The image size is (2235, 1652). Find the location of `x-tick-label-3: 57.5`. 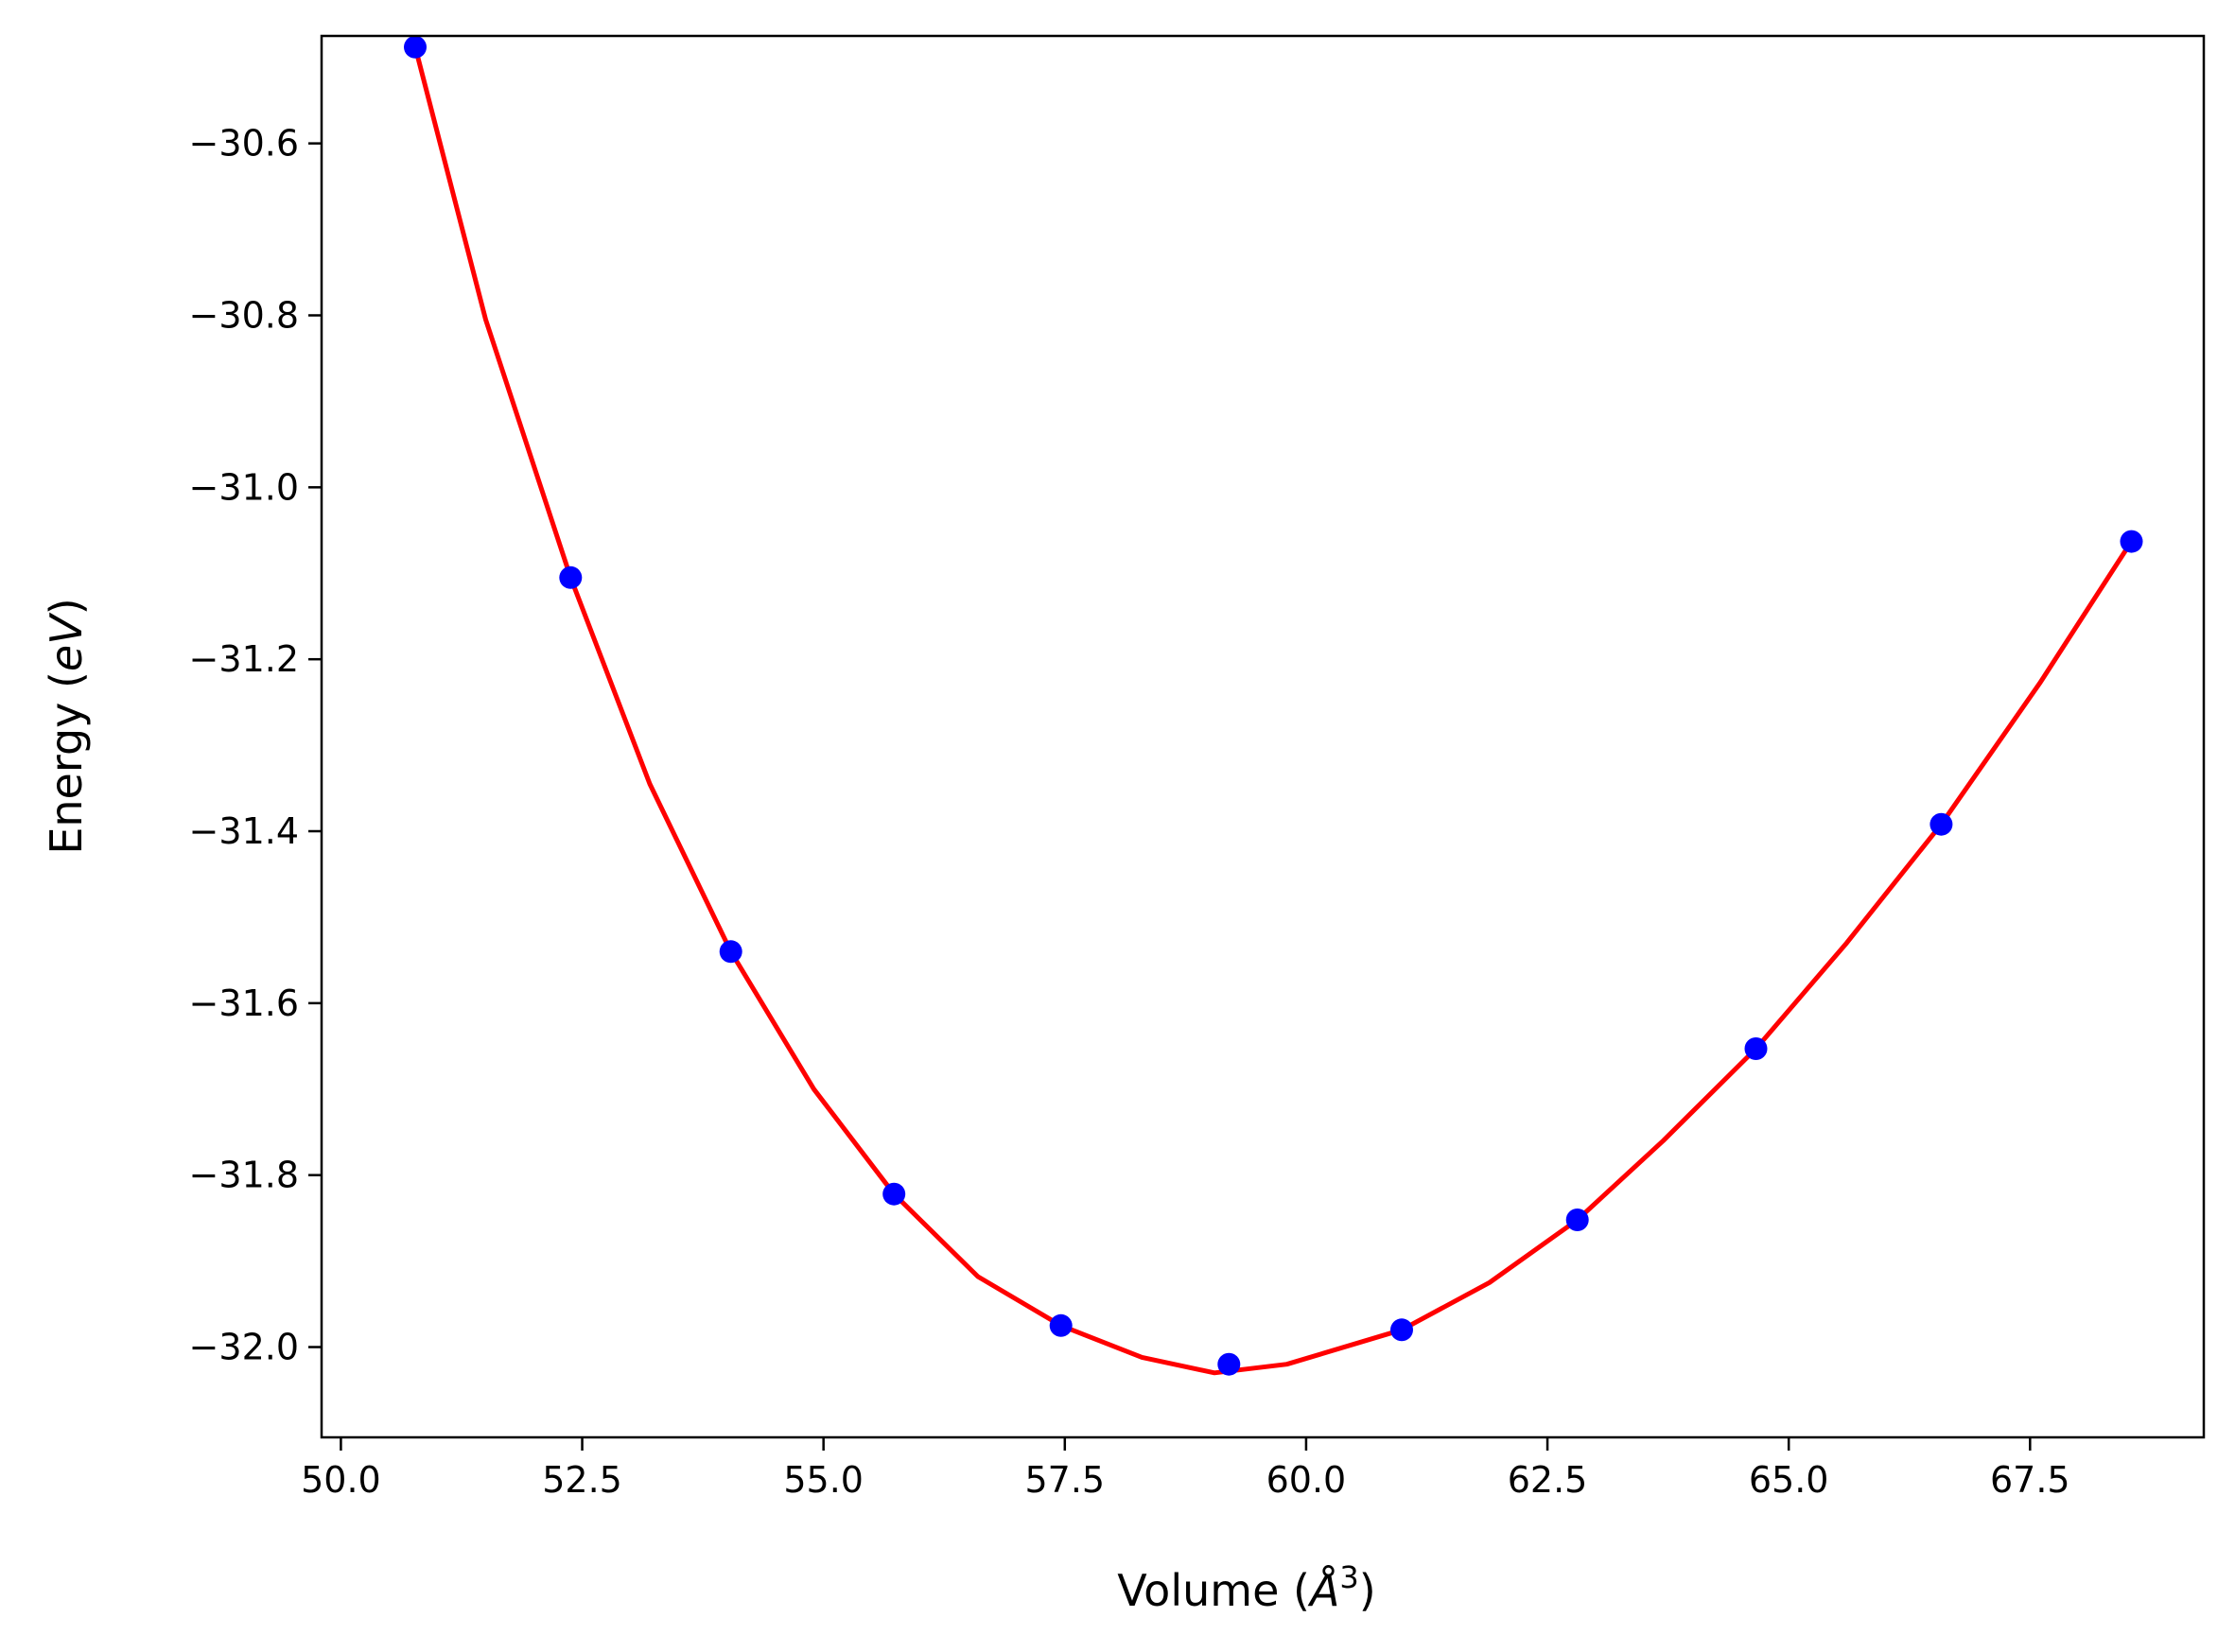

x-tick-label-3: 57.5 is located at coordinates (1064, 1480).